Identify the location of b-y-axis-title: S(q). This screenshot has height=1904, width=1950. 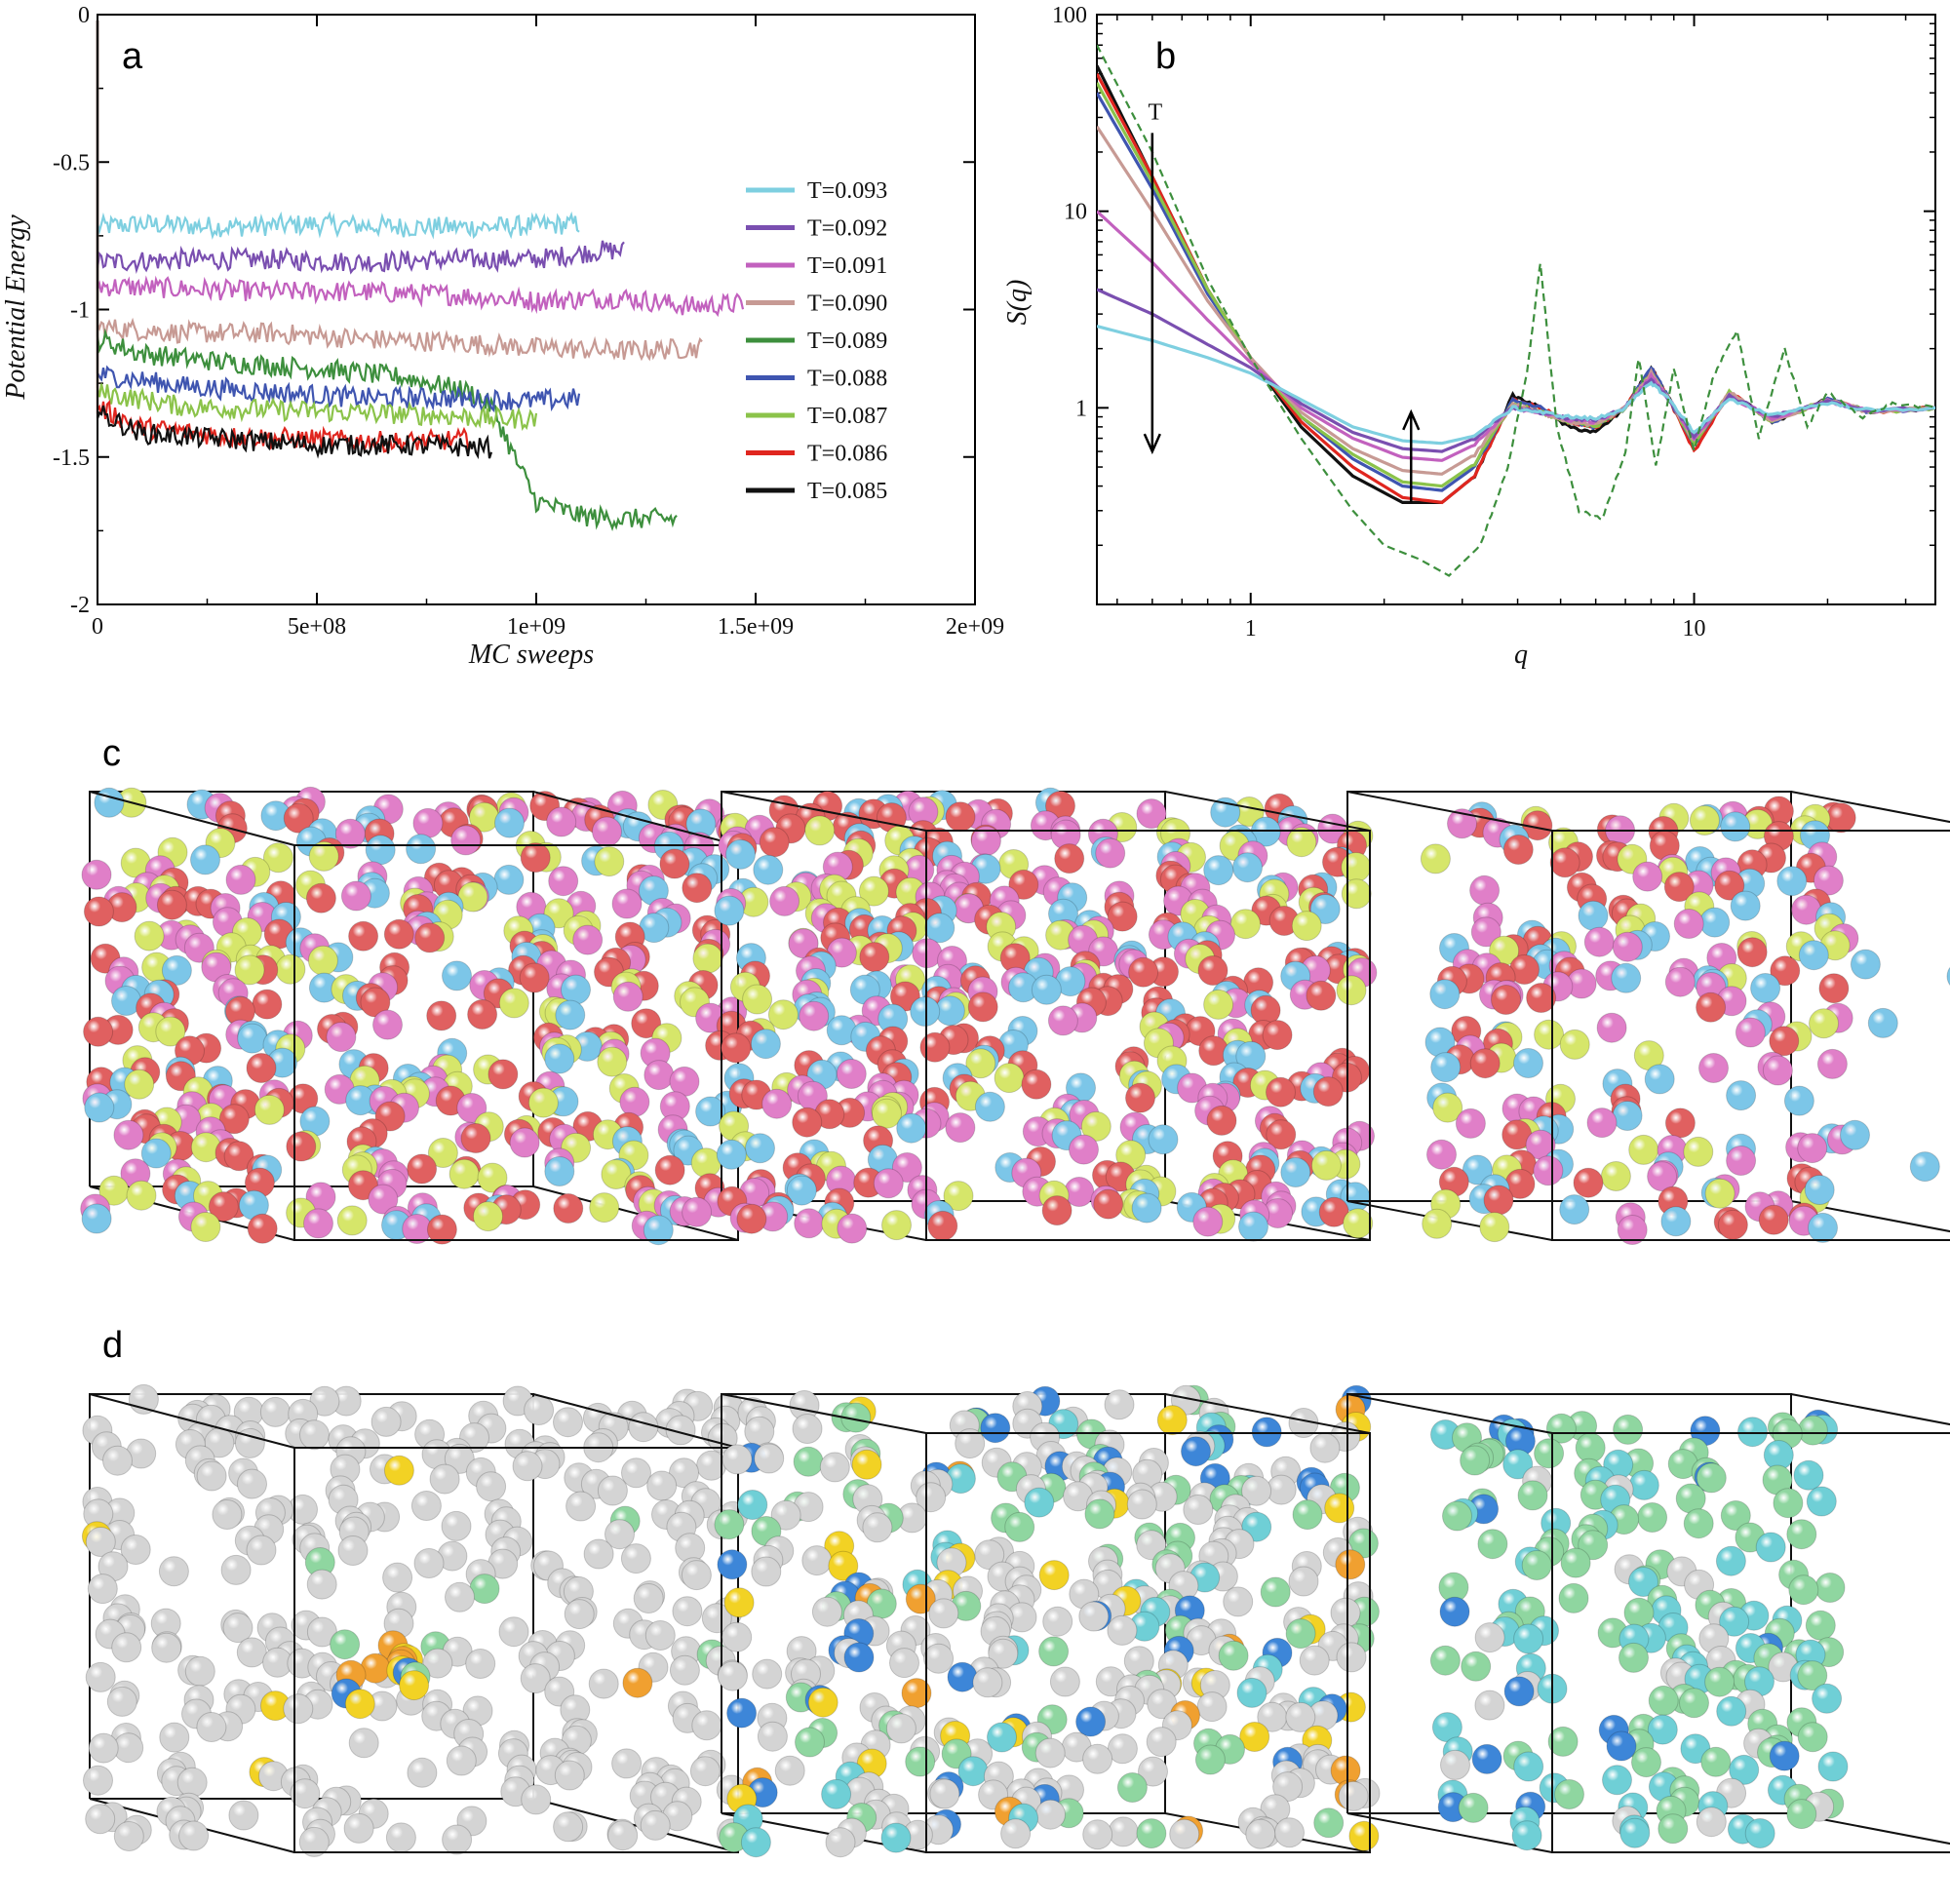
(1017, 303).